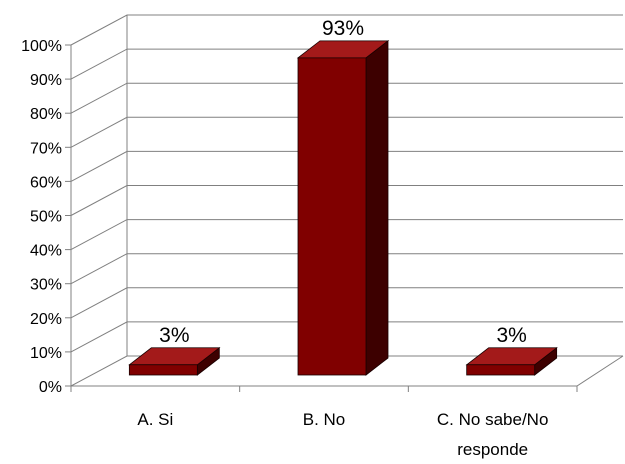 Image resolution: width=625 pixels, height=464 pixels. I want to click on category-label-line: A. Si, so click(155, 419).